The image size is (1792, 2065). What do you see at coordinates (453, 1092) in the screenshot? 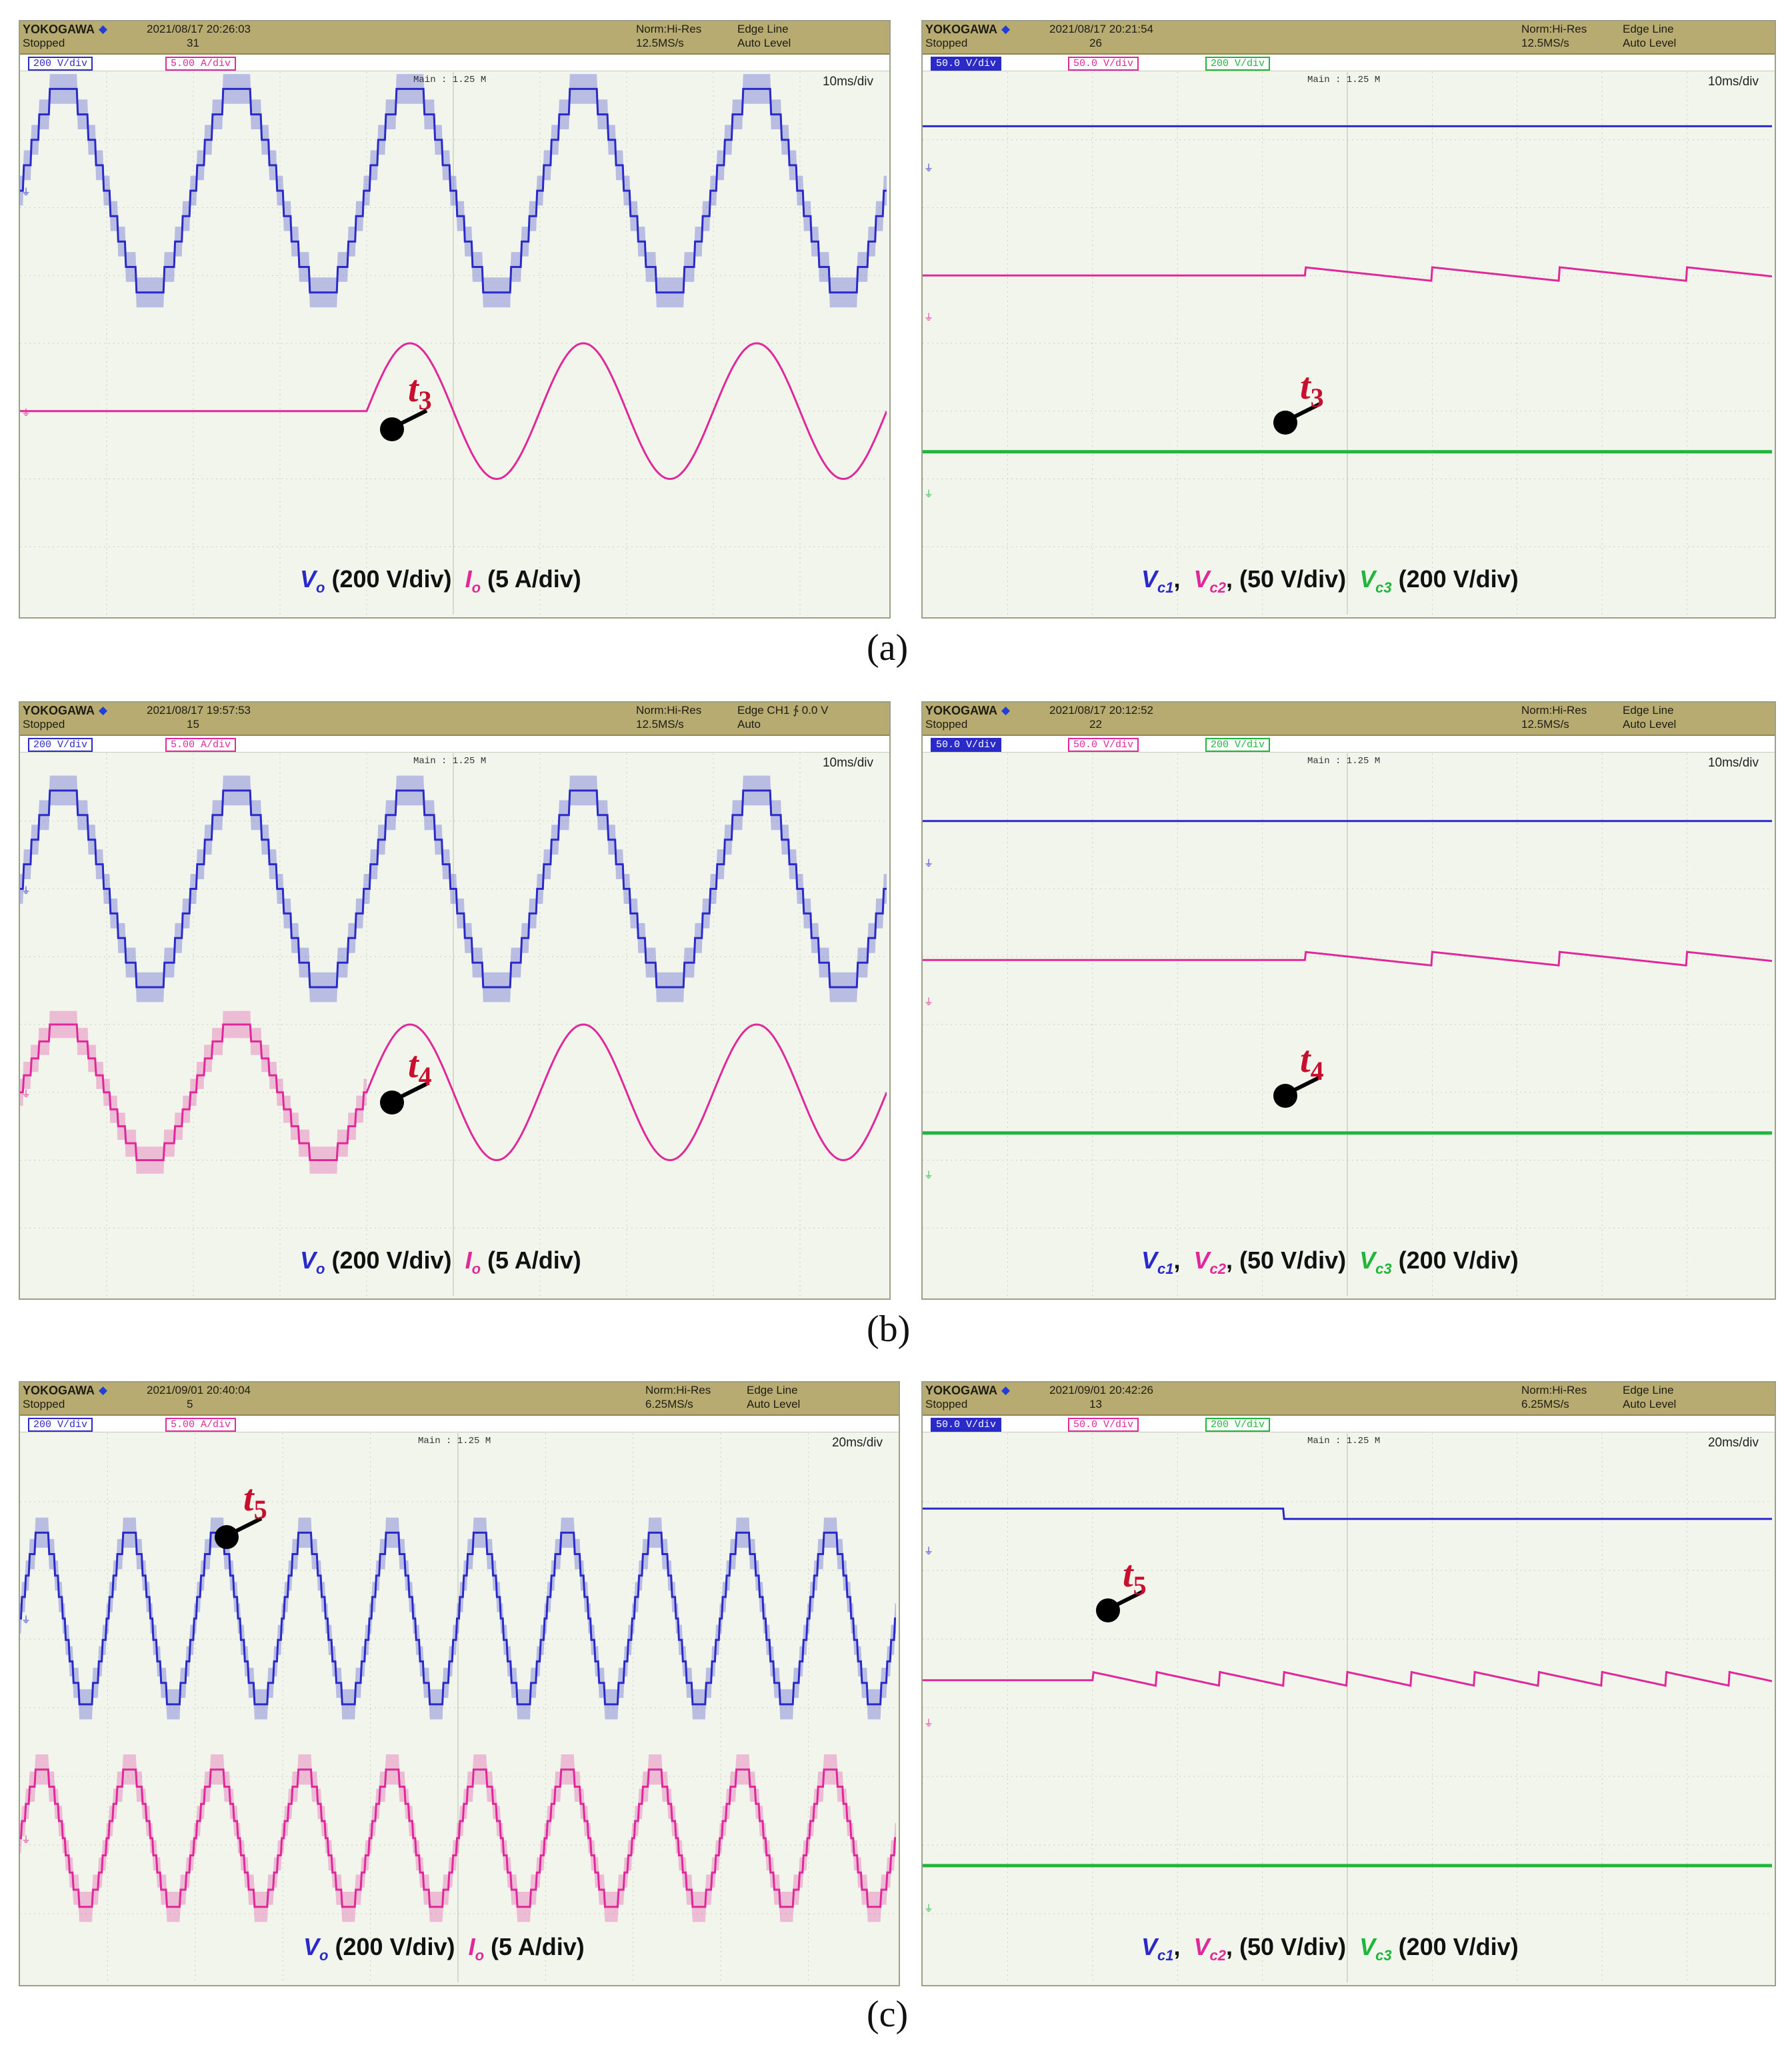
I see `series-io-trace` at bounding box center [453, 1092].